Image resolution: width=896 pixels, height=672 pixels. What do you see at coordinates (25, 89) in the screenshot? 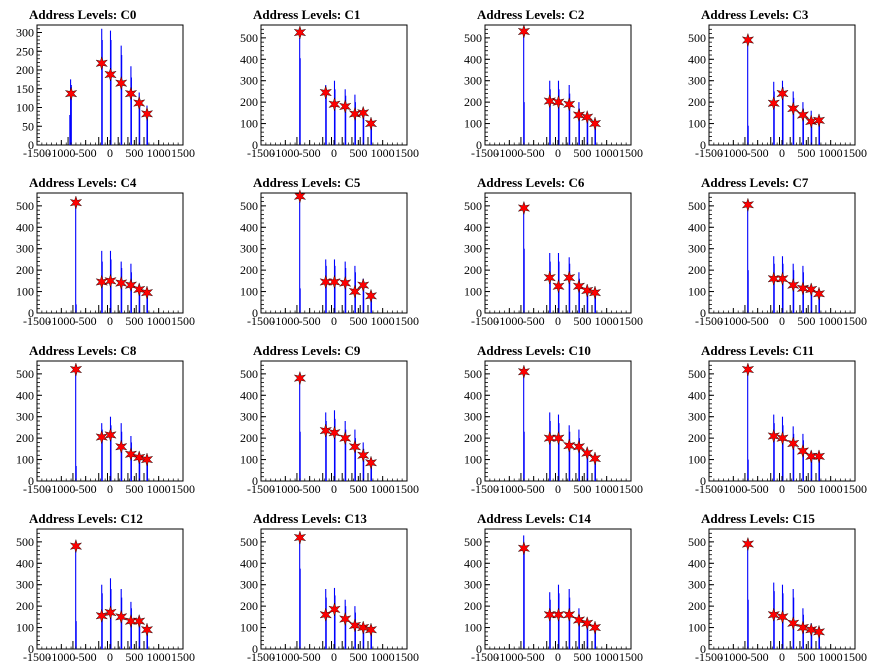
I see `y-tick-label: 150` at bounding box center [25, 89].